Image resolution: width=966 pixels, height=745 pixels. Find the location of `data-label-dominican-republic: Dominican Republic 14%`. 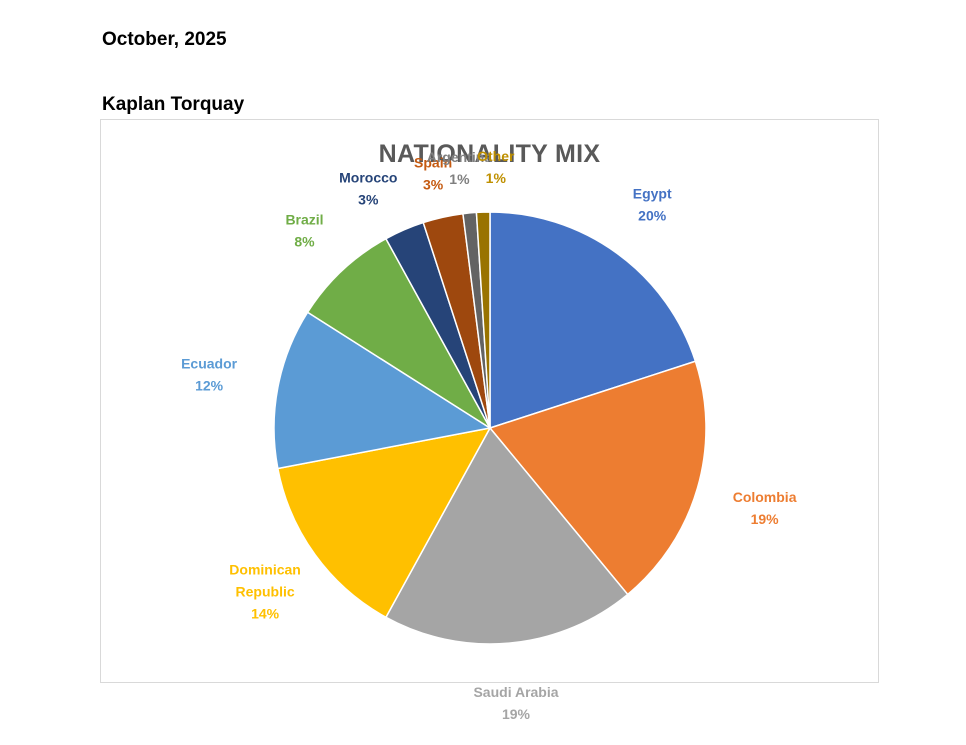

data-label-dominican-republic: Dominican Republic 14% is located at coordinates (265, 591).